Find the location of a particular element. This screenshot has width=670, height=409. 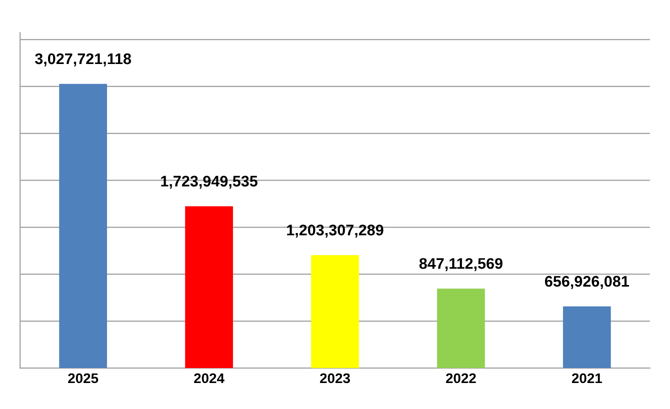

data-label: 1,203,307,289 is located at coordinates (335, 231).